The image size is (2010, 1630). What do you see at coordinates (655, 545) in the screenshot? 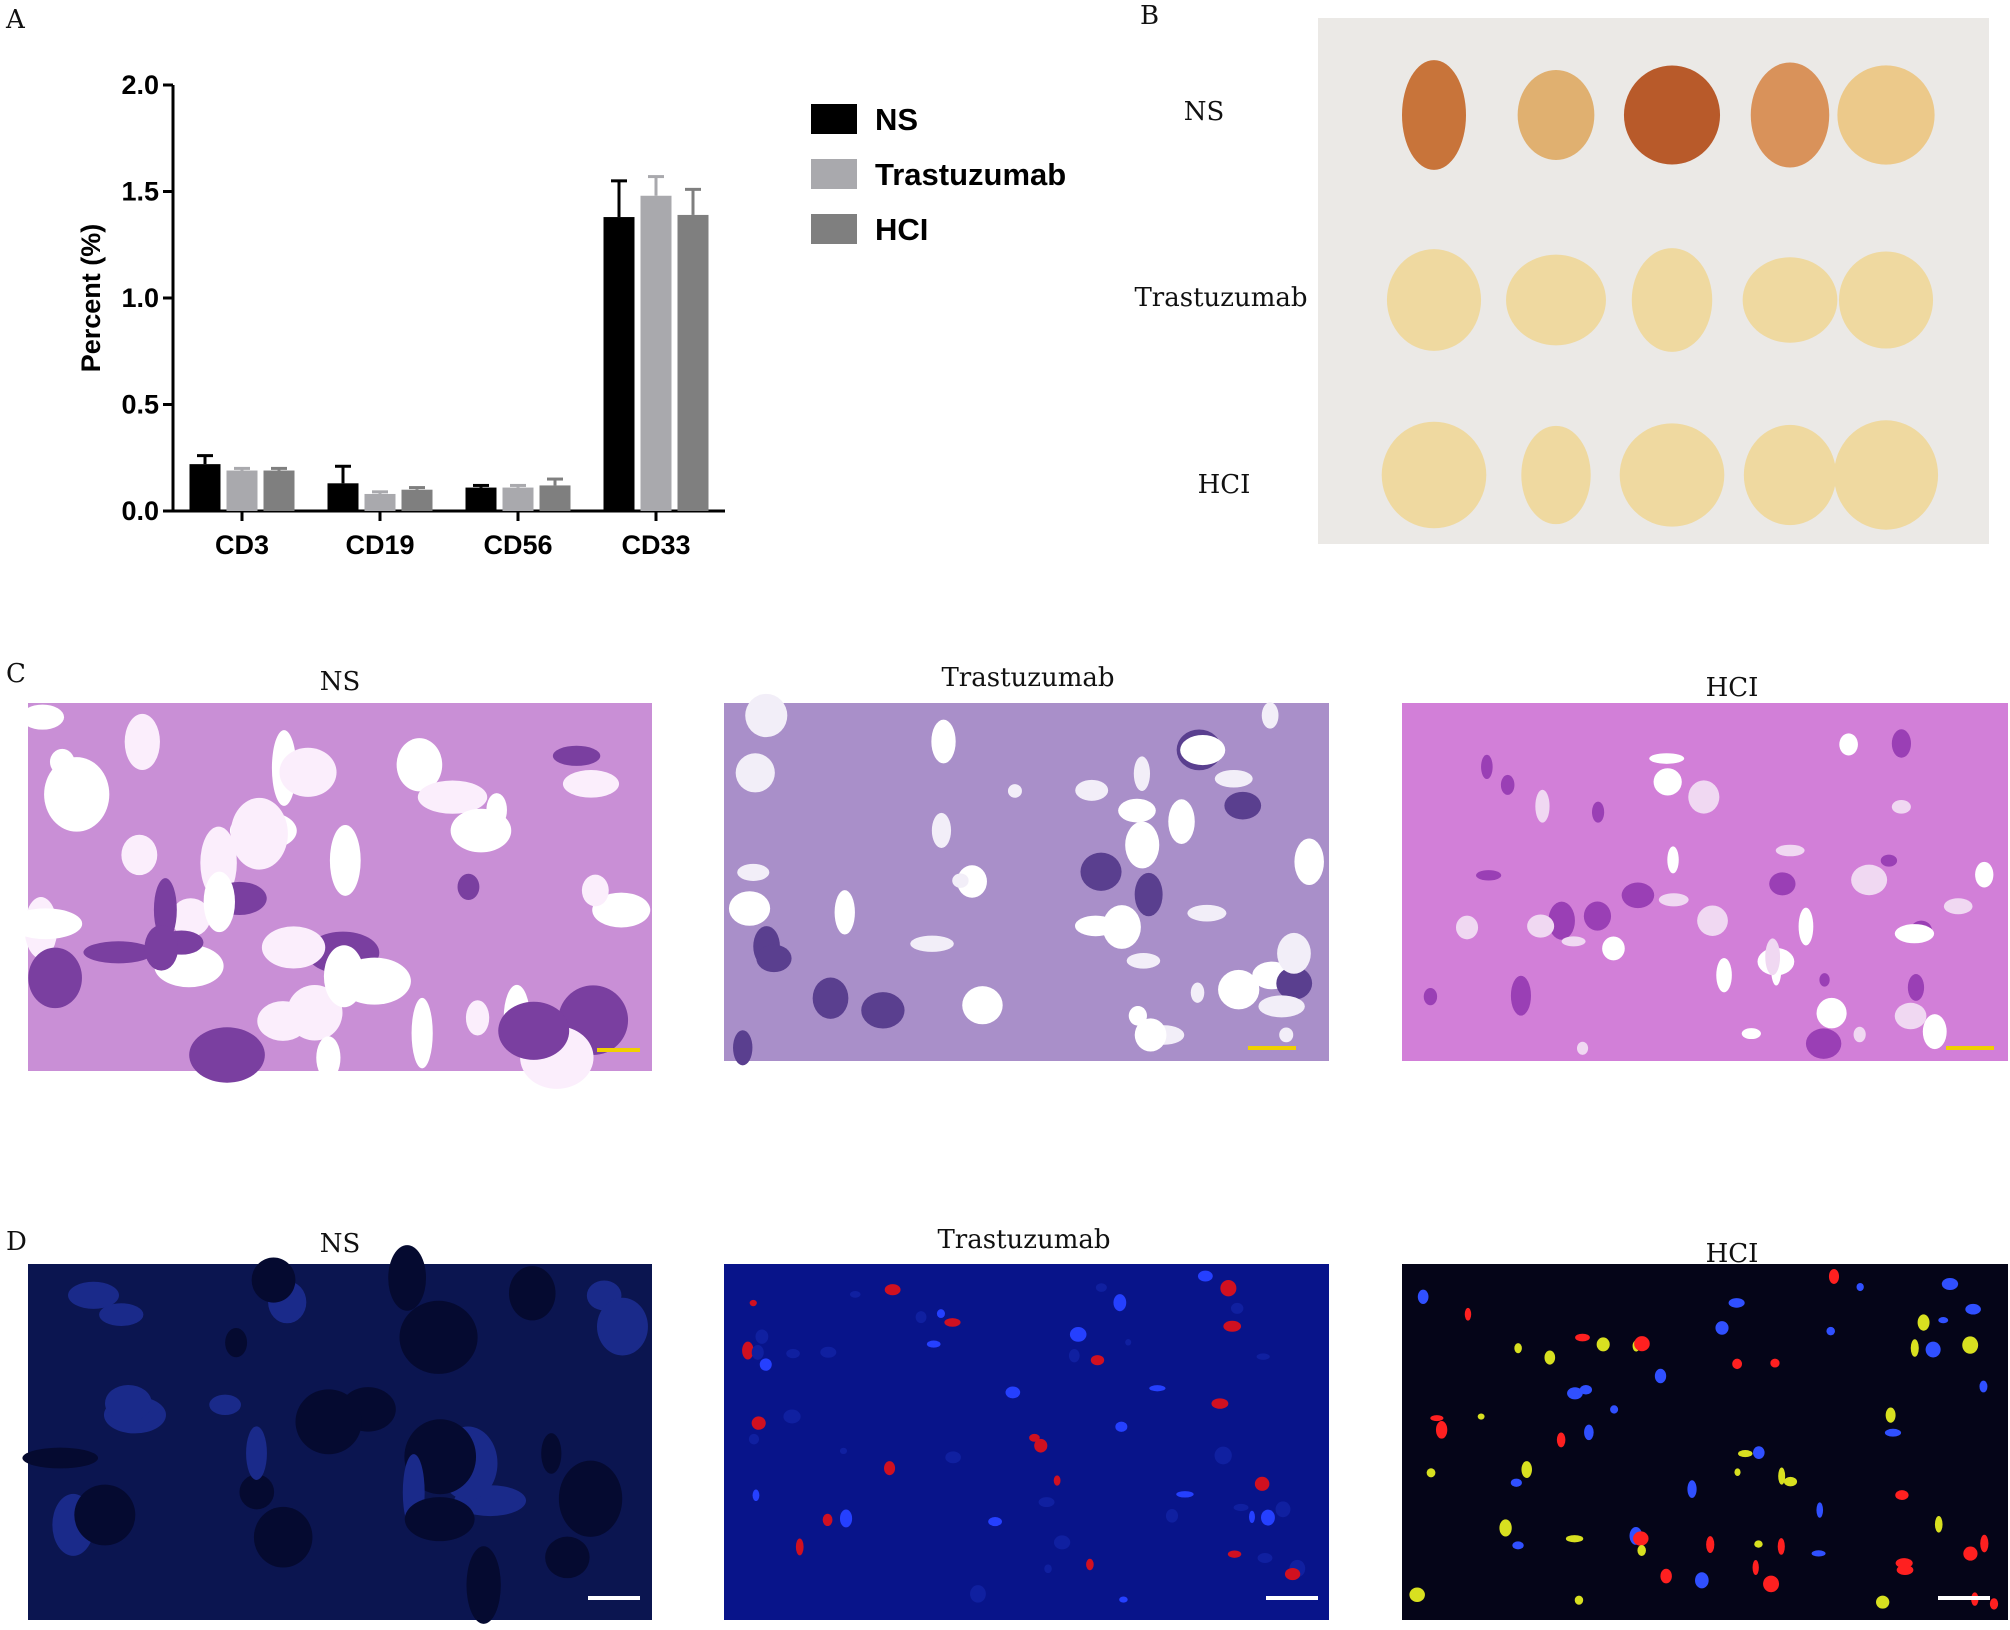
I see `x-tick-label: CD33` at bounding box center [655, 545].